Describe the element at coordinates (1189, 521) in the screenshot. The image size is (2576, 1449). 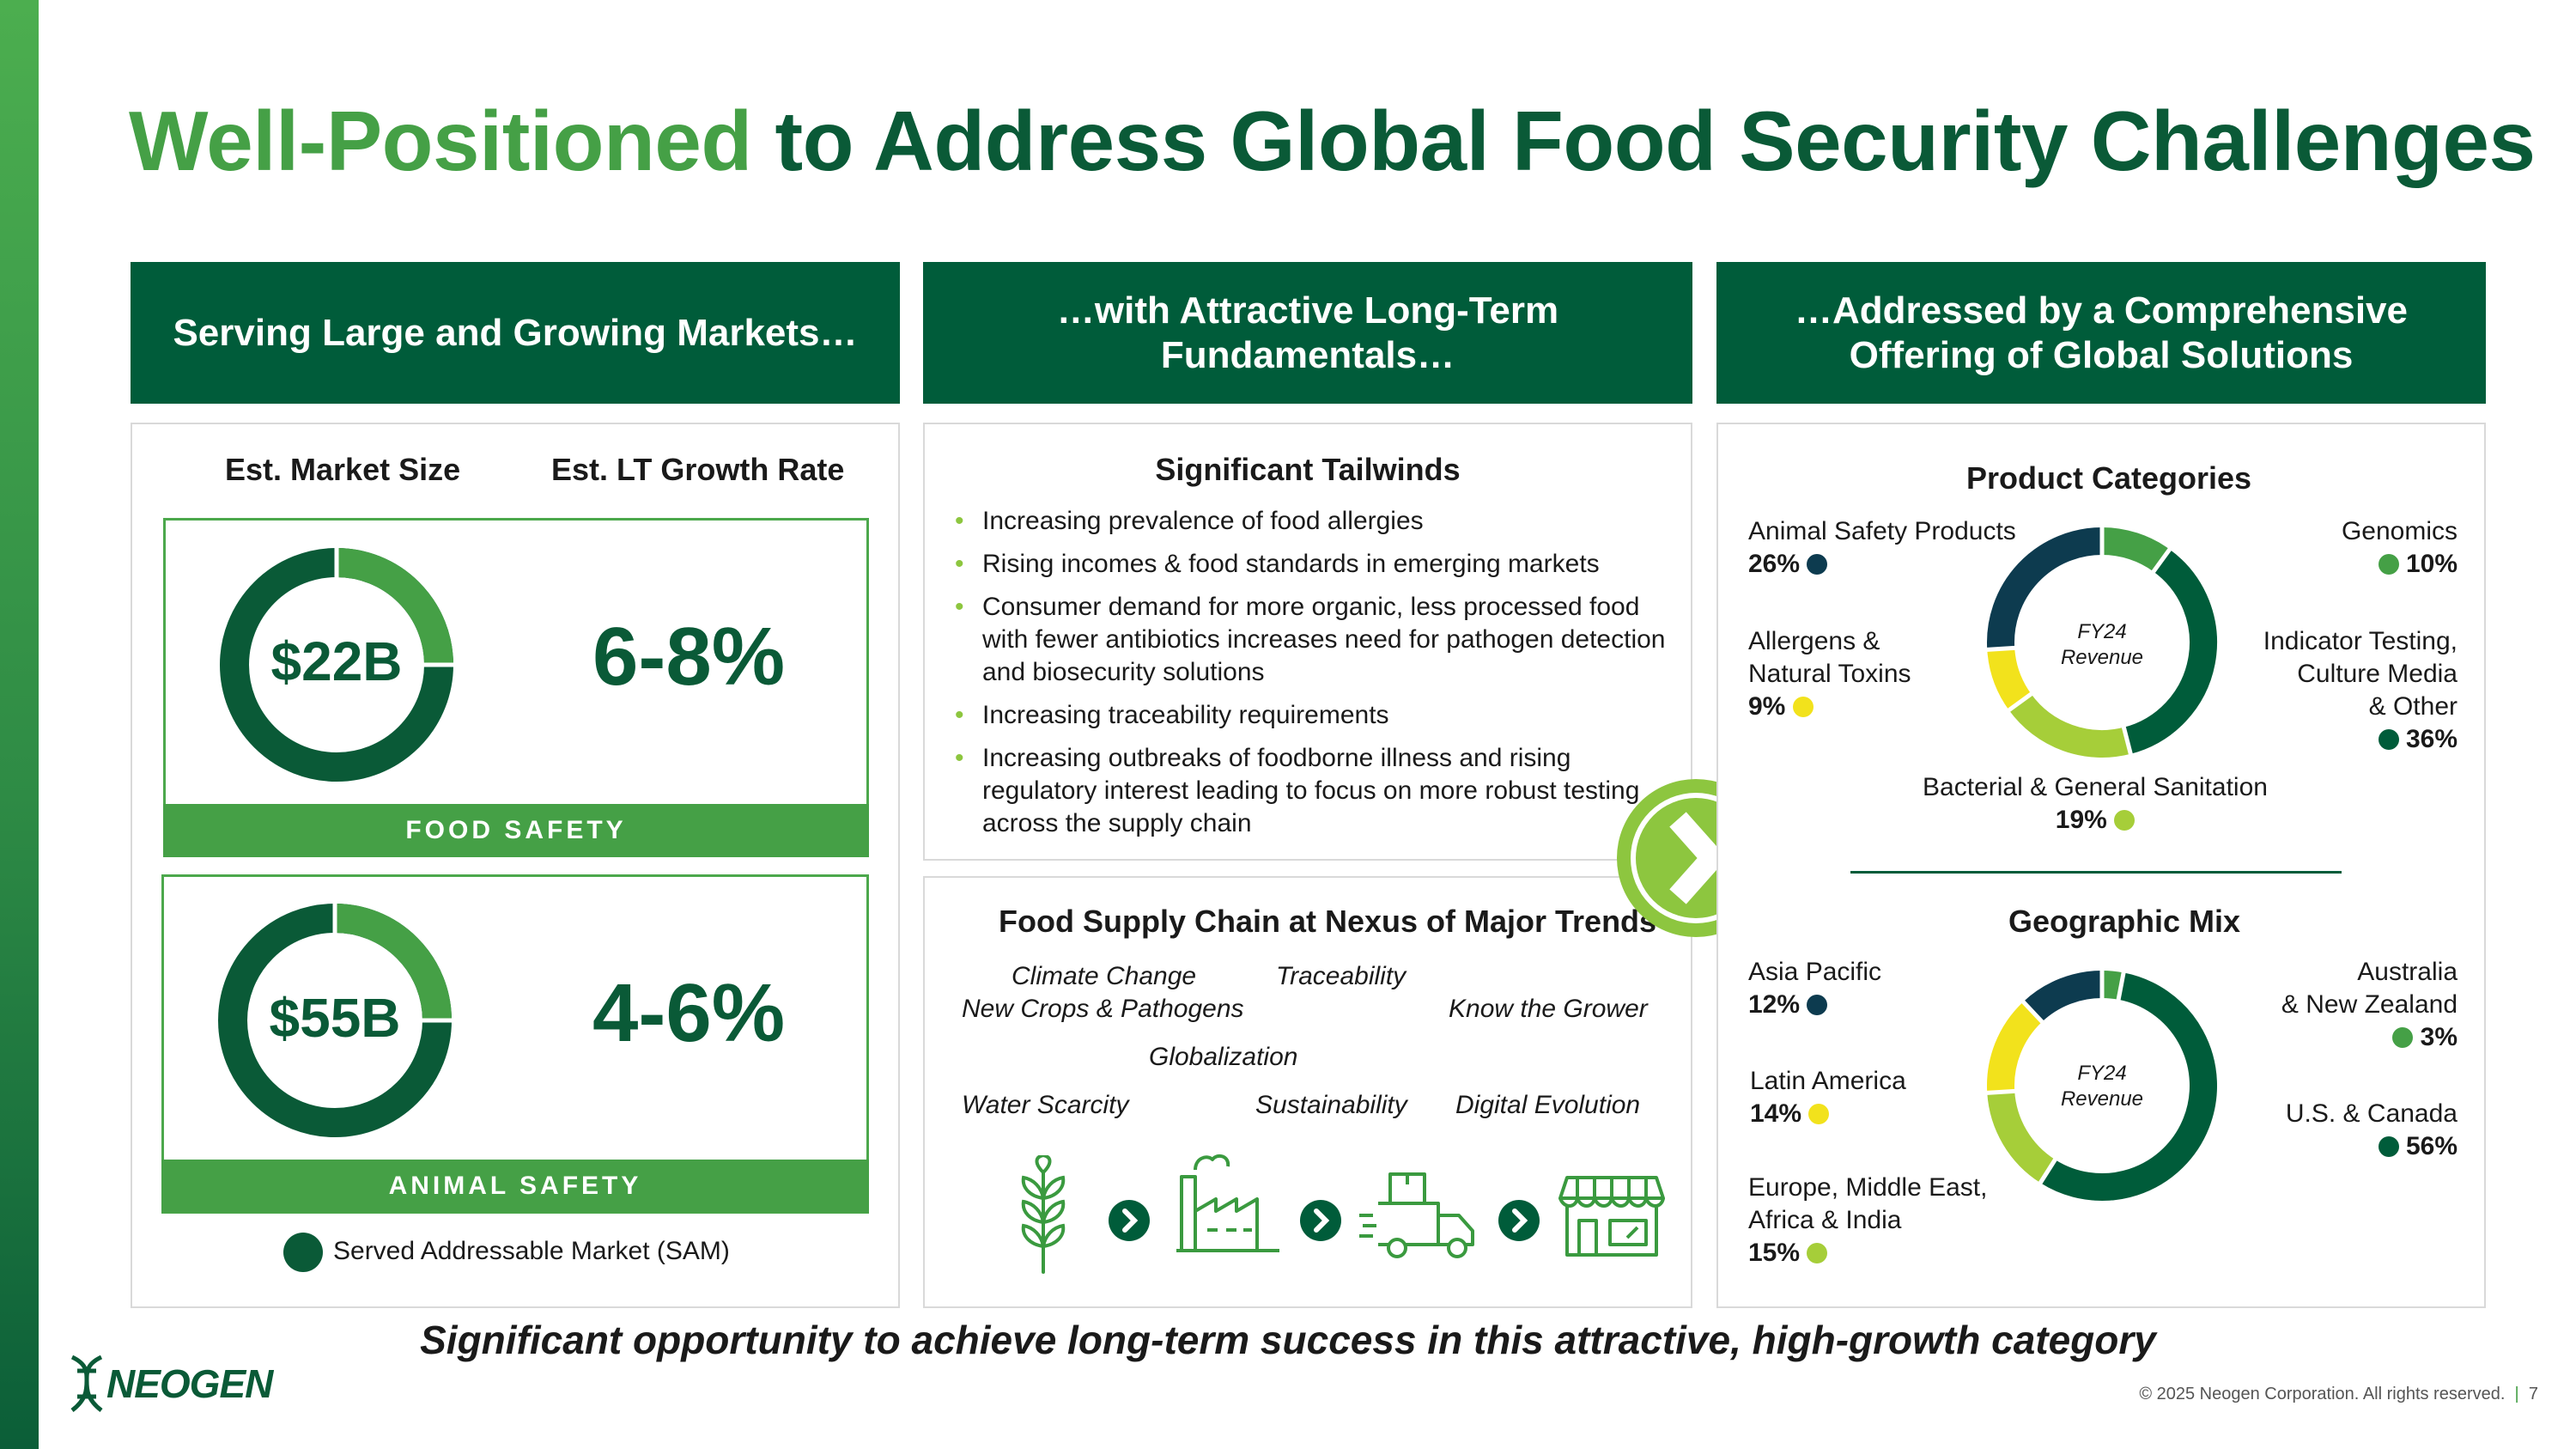
I see `list-item: • Increasing prevalence of food allergies` at that location.